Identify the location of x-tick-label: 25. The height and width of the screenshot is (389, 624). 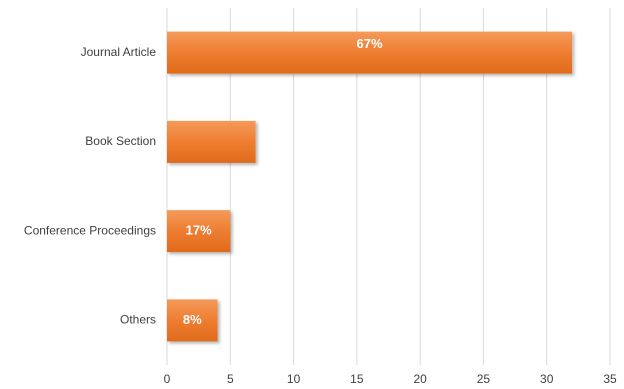
(484, 379).